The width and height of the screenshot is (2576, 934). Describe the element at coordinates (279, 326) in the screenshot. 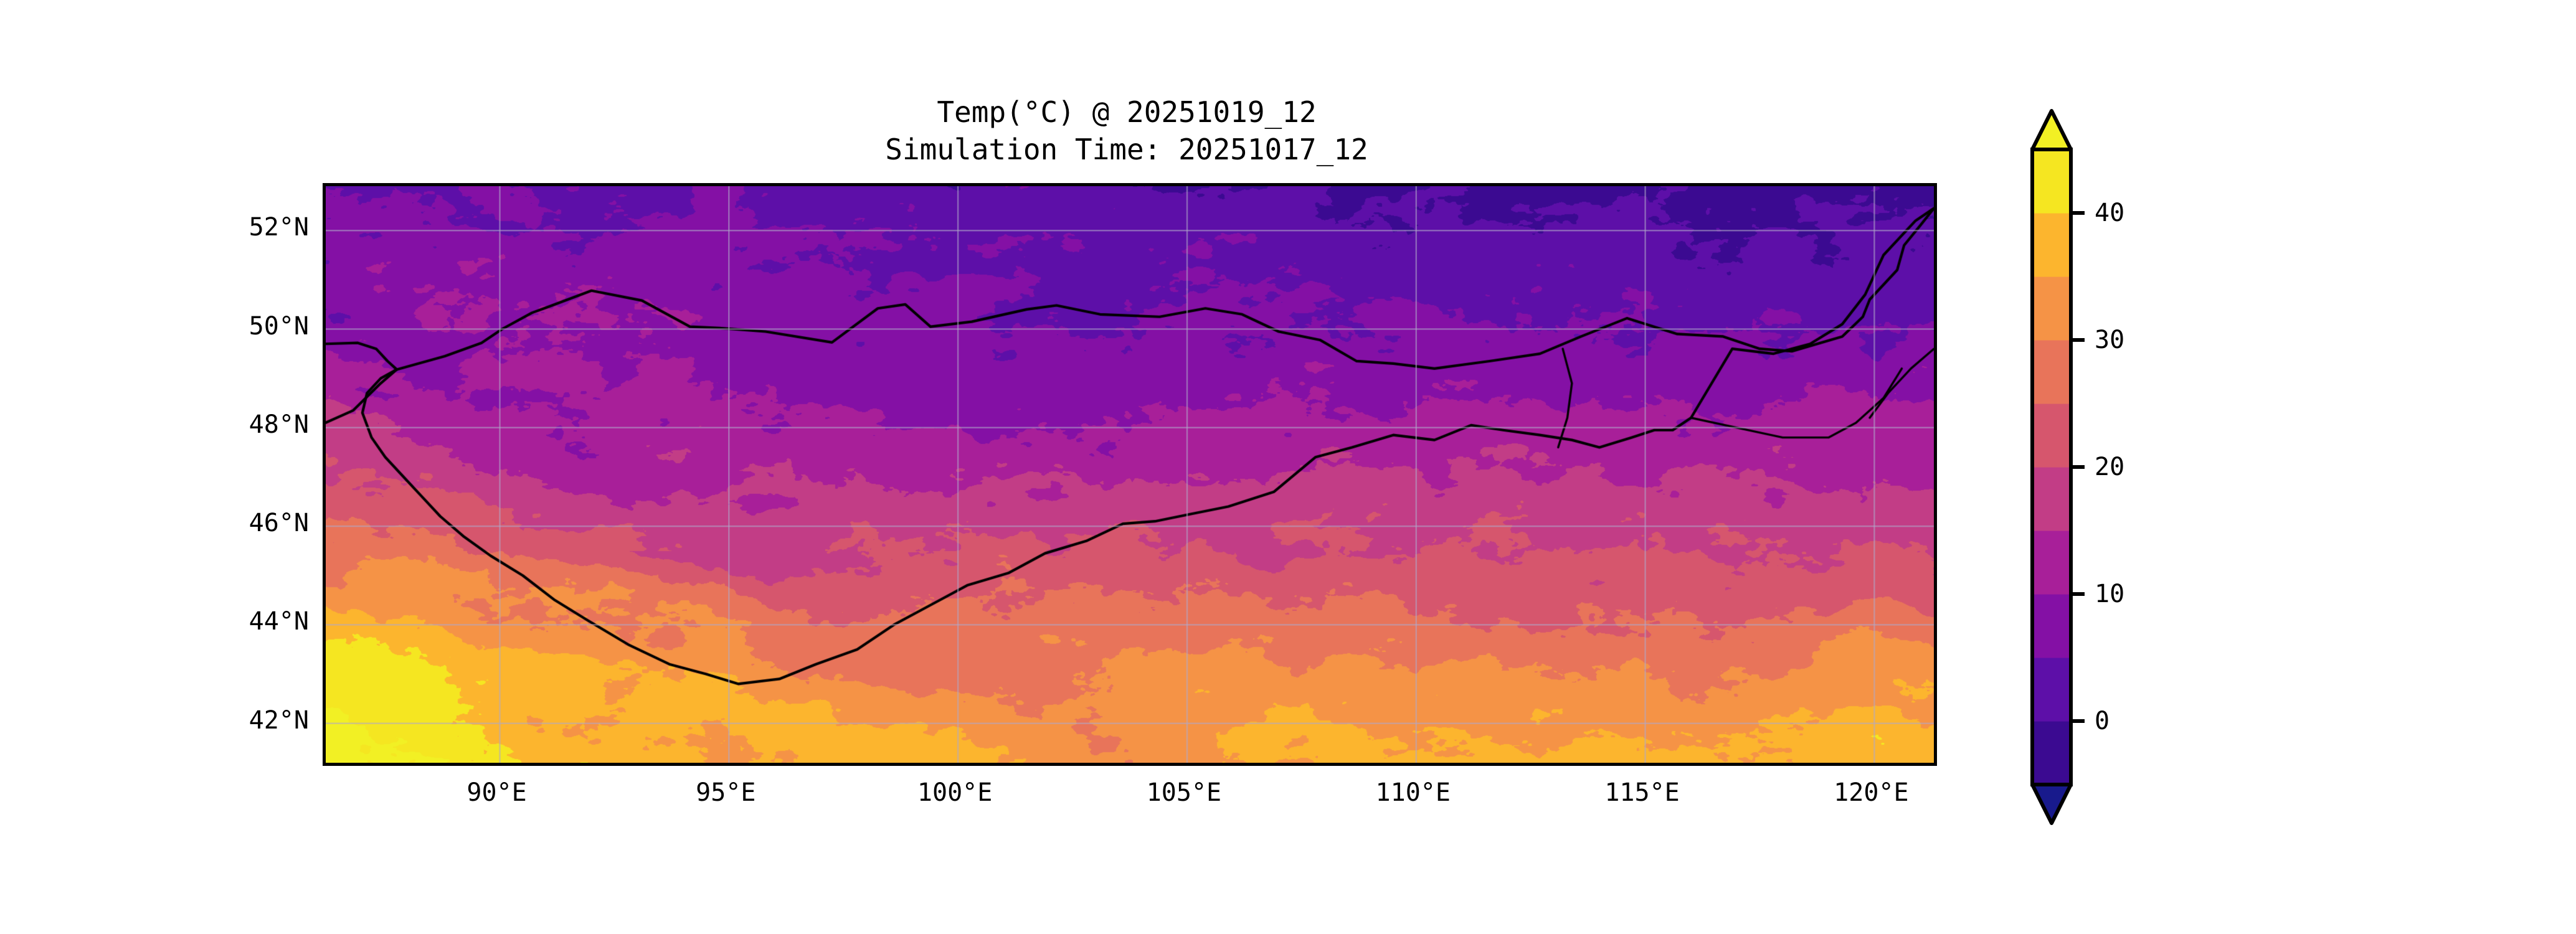

I see `y-tick-label: 50°N` at that location.